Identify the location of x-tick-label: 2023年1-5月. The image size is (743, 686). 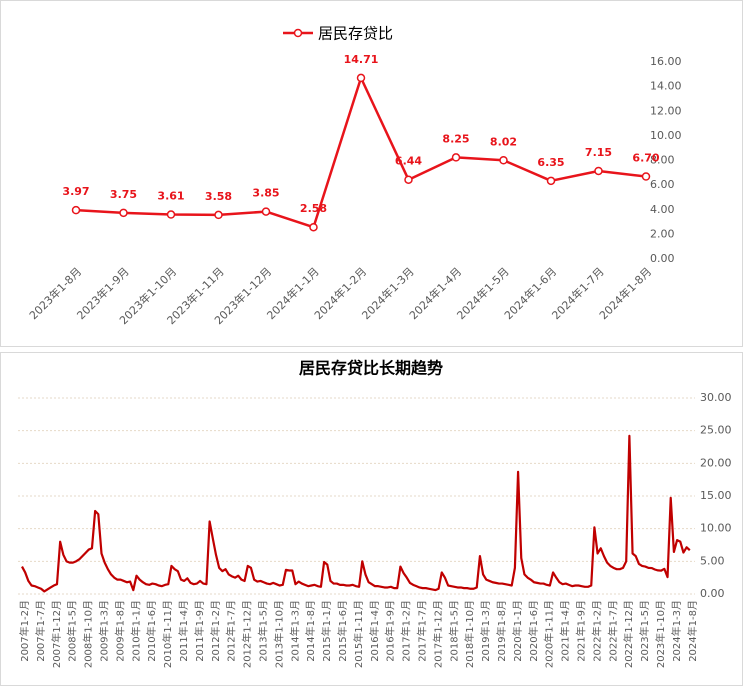
(644, 631).